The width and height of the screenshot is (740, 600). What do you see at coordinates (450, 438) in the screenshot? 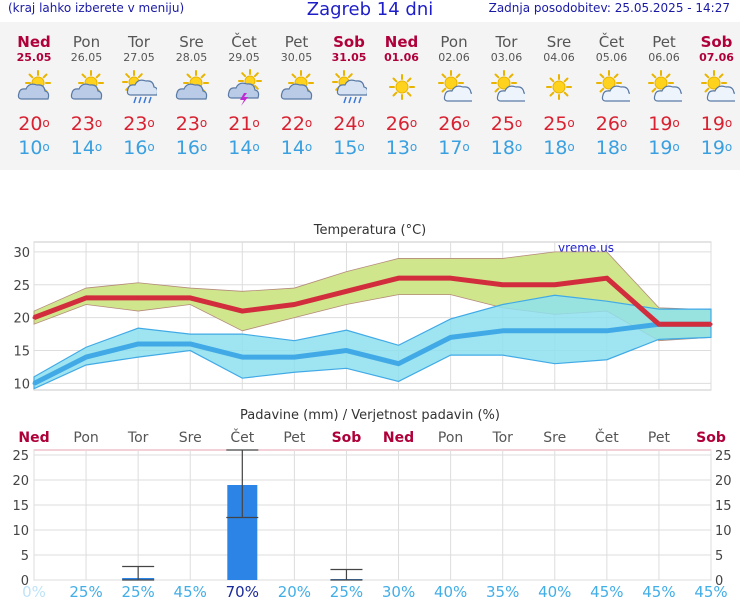
I see `day-label: Pon` at bounding box center [450, 438].